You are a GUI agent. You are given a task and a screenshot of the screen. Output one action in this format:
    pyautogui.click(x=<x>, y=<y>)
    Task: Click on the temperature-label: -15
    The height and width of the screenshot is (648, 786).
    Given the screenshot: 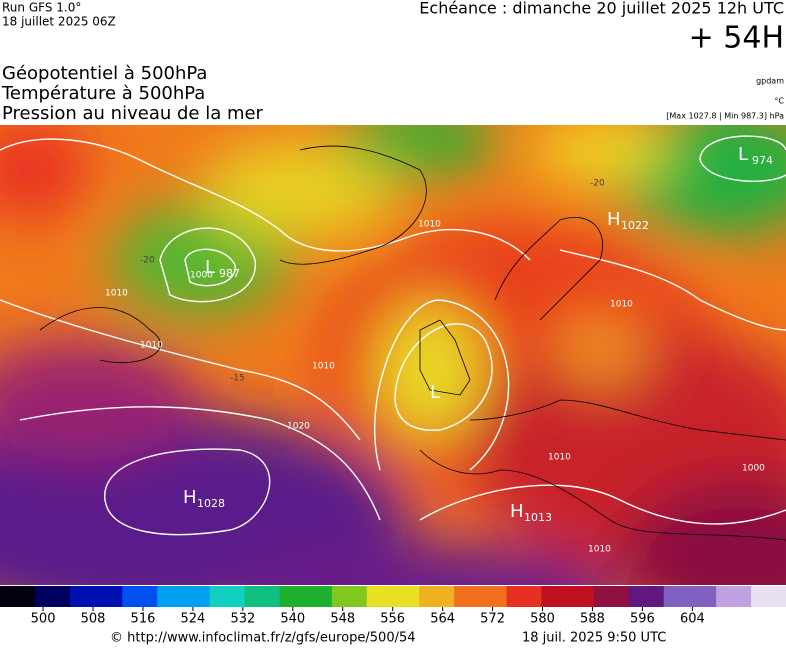 What is the action you would take?
    pyautogui.click(x=237, y=379)
    